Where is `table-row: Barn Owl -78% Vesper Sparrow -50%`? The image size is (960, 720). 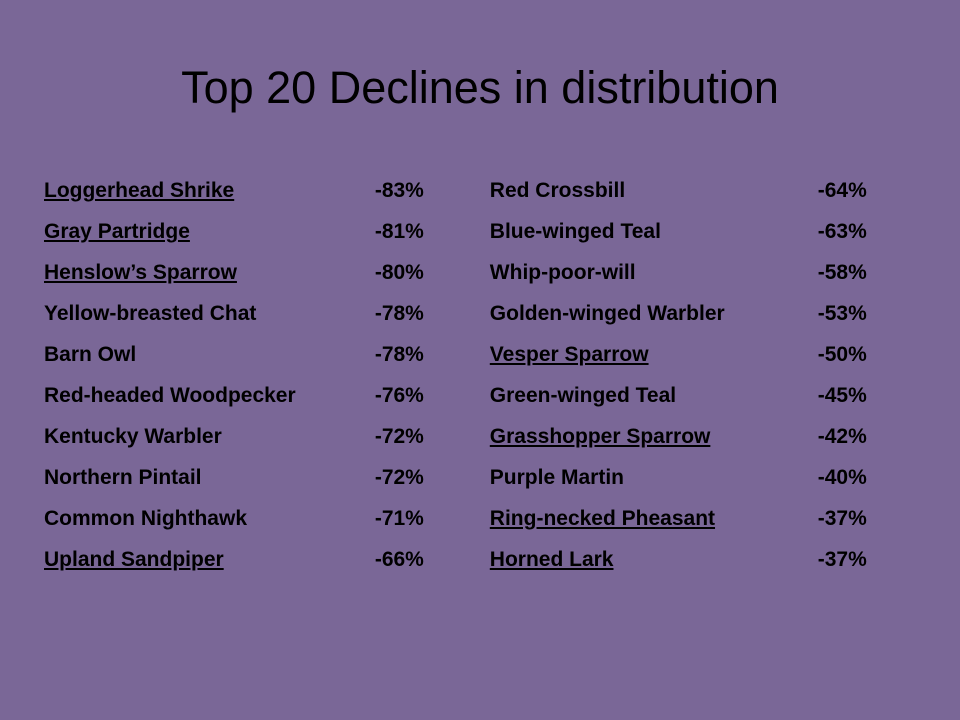 table-row: Barn Owl -78% Vesper Sparrow -50% is located at coordinates (476, 354).